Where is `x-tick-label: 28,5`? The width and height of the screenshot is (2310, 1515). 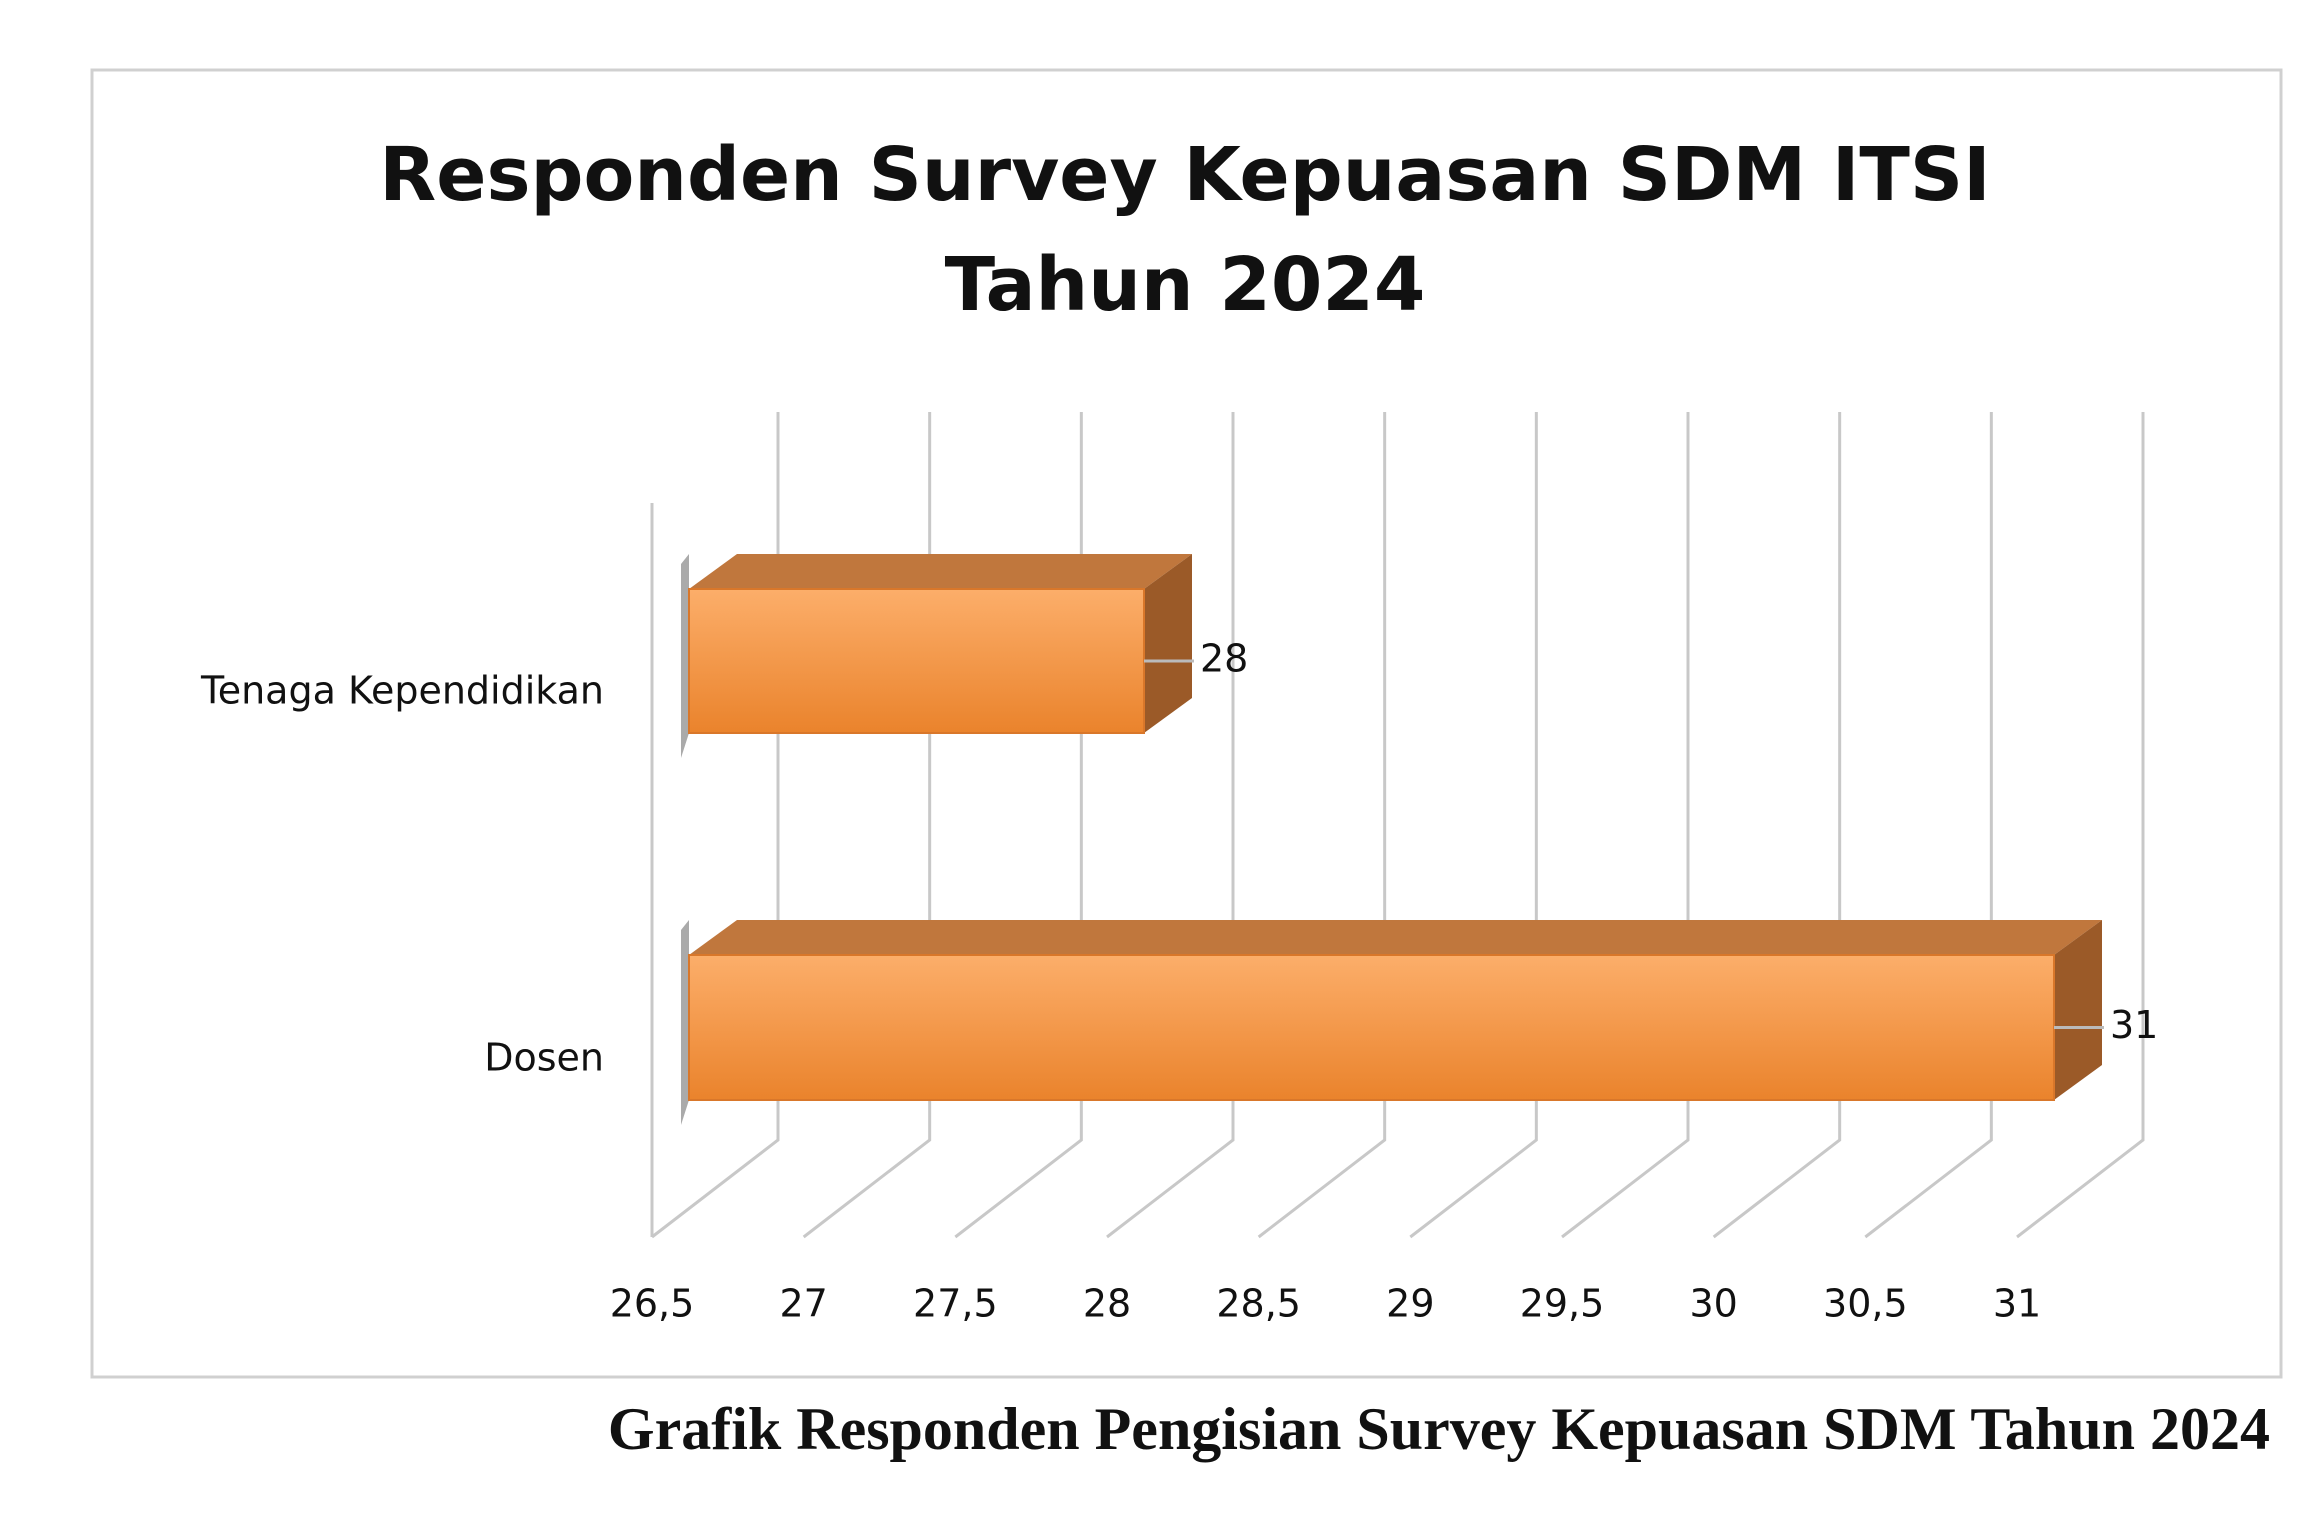 x-tick-label: 28,5 is located at coordinates (1258, 1304).